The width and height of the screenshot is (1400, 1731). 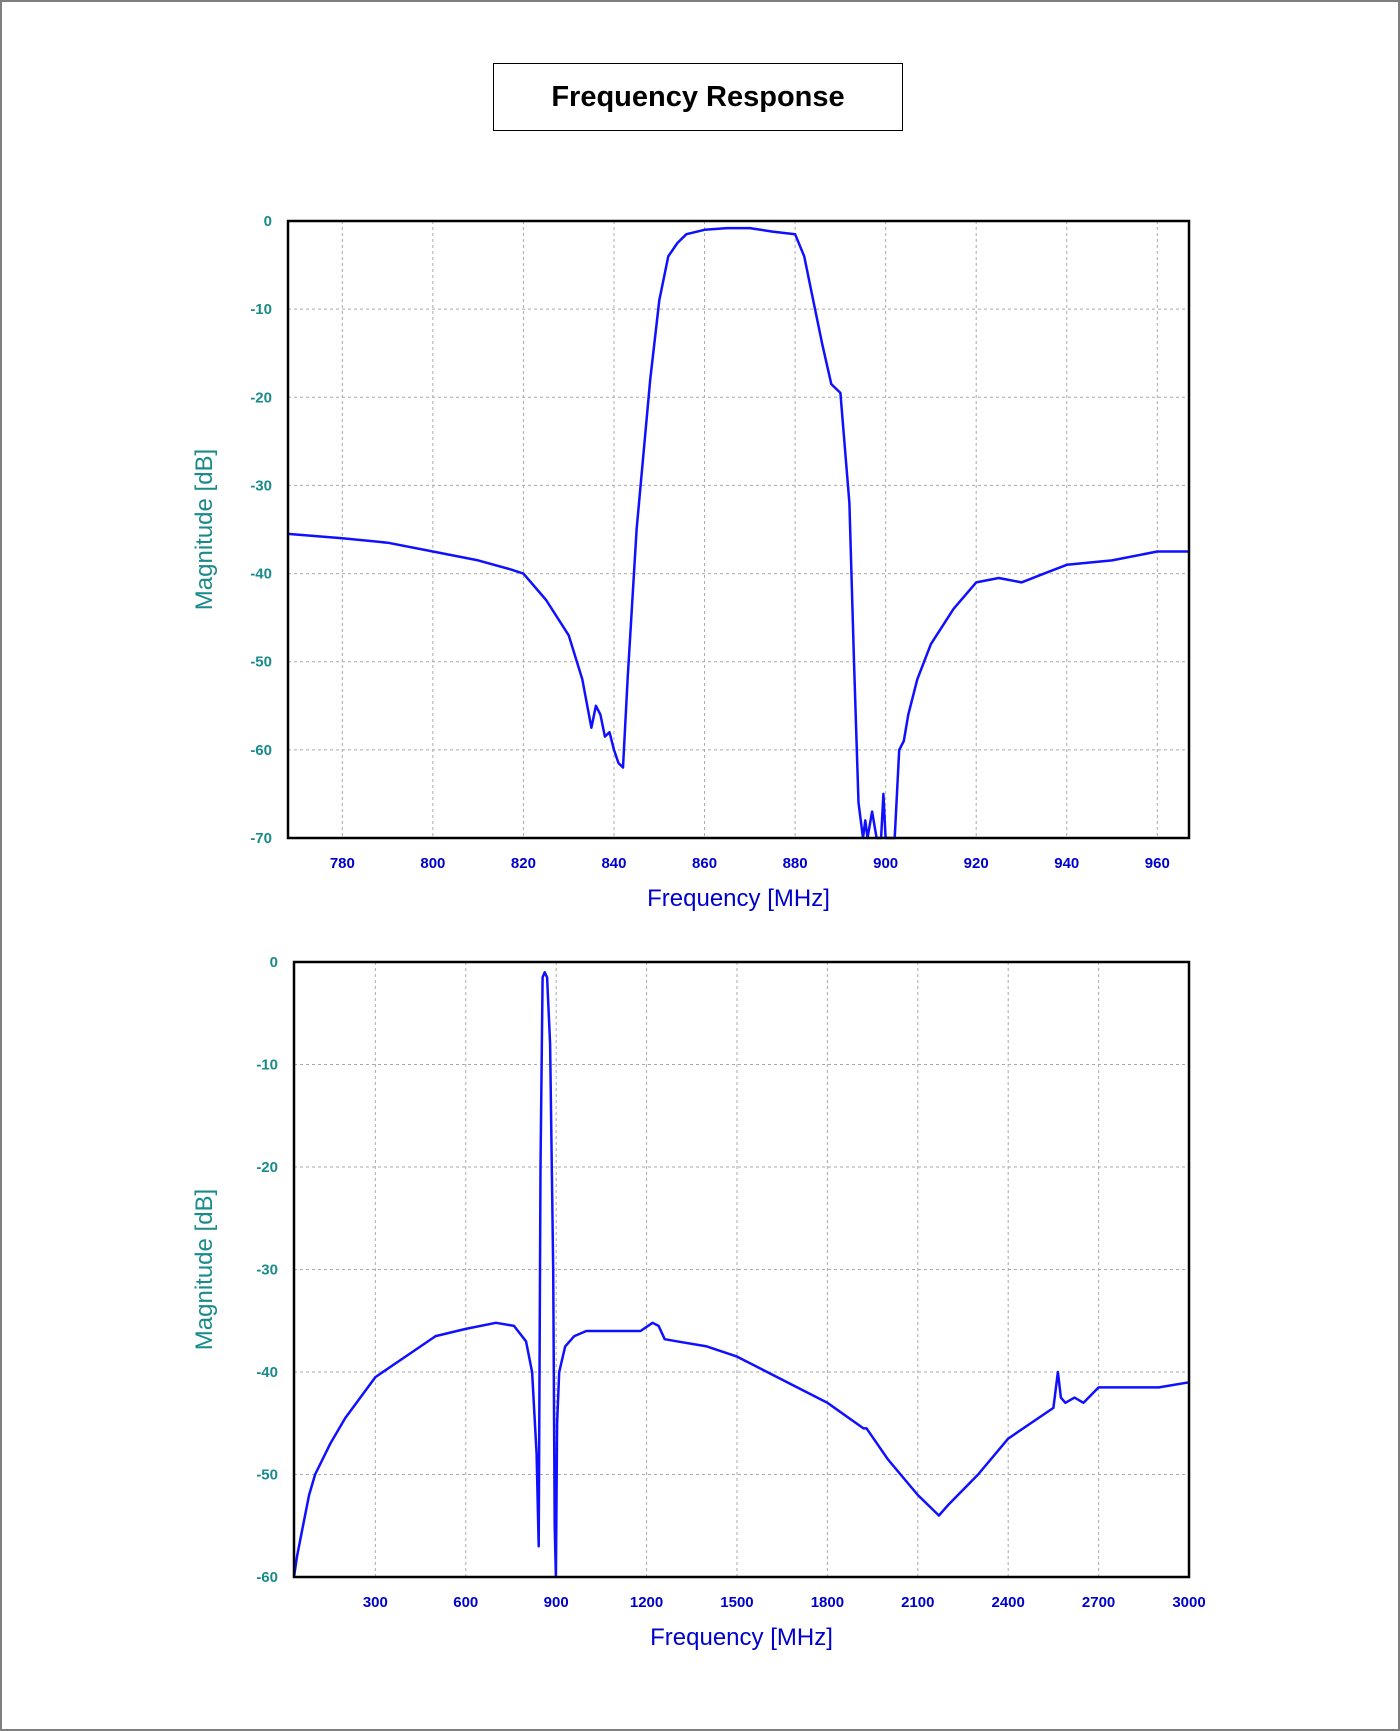 I want to click on x-tick-label: 2700, so click(x=1098, y=1602).